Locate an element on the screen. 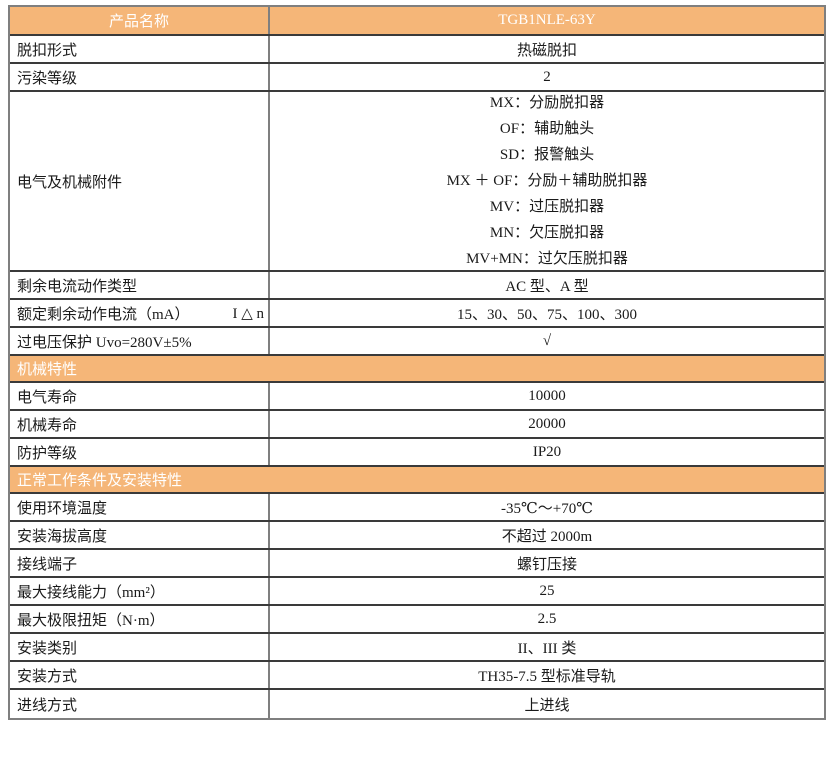  spec-value: 热磁脱扣 is located at coordinates (546, 50).